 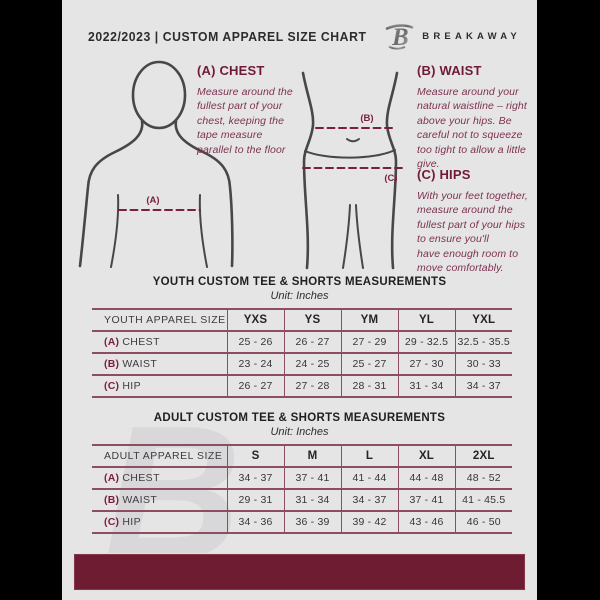 I want to click on waist-line-label: (B), so click(x=366, y=118).